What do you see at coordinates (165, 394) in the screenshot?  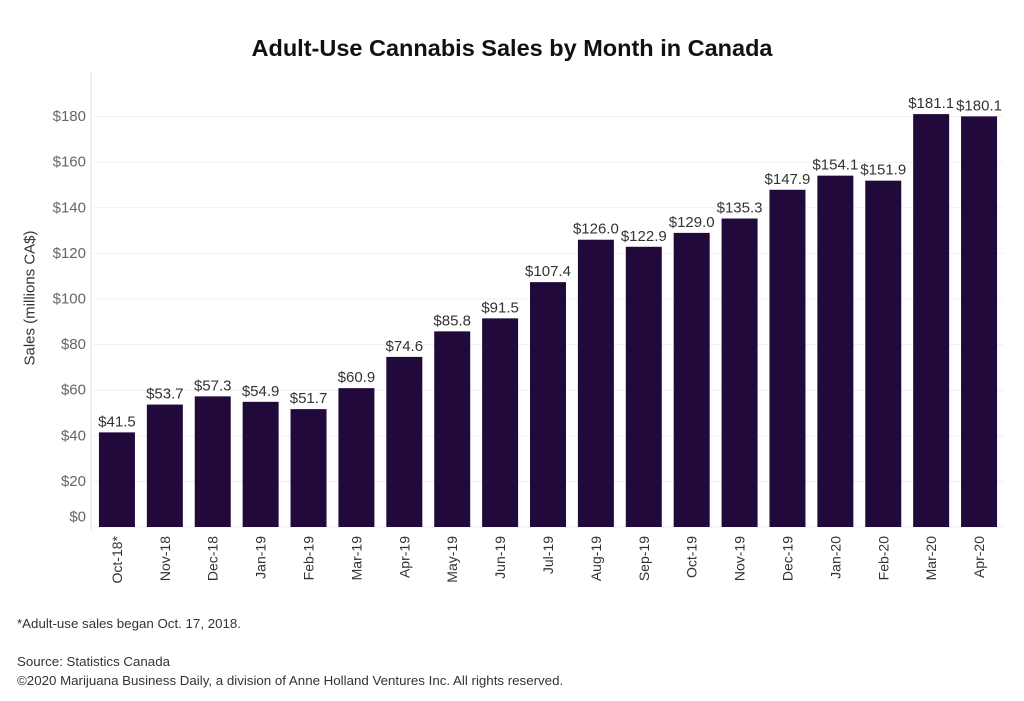 I see `data-label-nov-18: $53.7` at bounding box center [165, 394].